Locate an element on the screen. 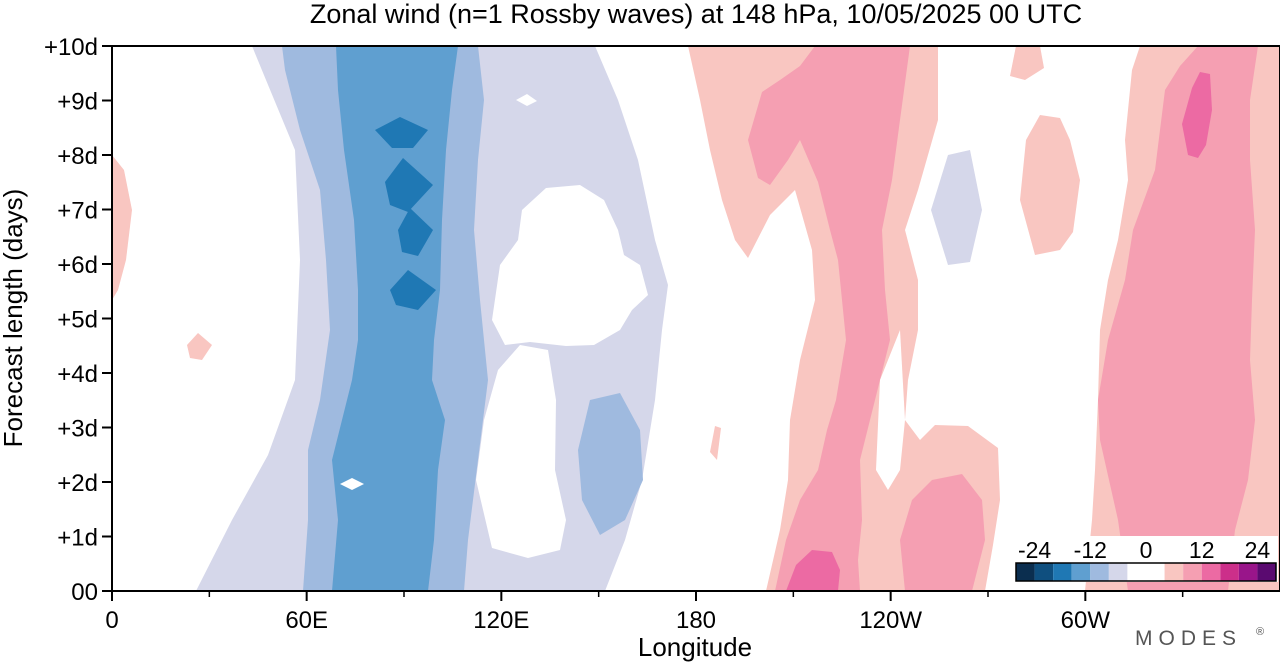 Image resolution: width=1280 pixels, height=664 pixels. contour-pos-8-sub is located at coordinates (942, 532).